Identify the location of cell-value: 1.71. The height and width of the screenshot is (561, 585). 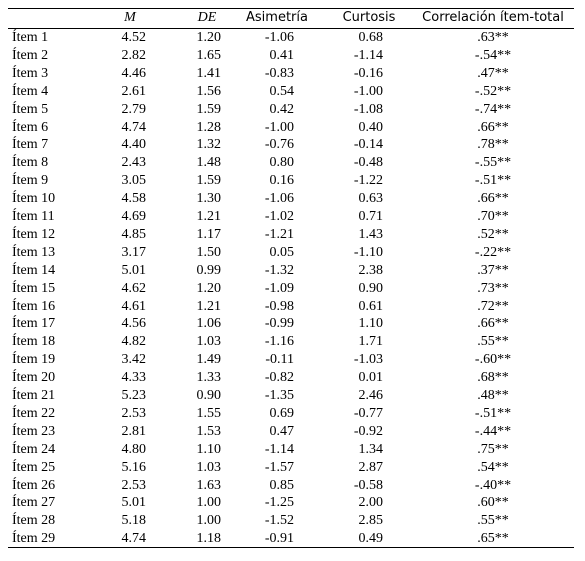
(371, 342).